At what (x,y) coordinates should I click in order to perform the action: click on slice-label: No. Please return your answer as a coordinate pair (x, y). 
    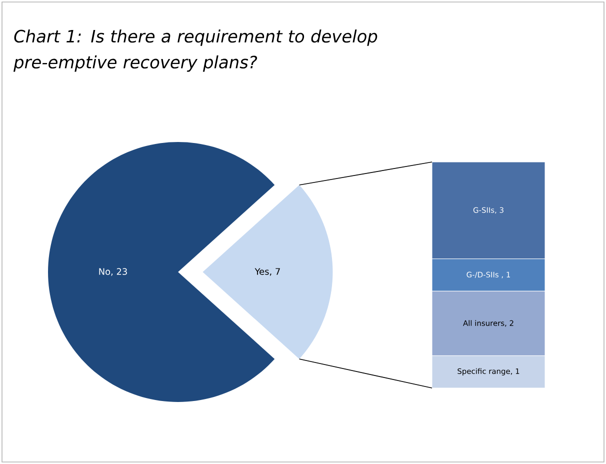
    Looking at the image, I should click on (104, 271).